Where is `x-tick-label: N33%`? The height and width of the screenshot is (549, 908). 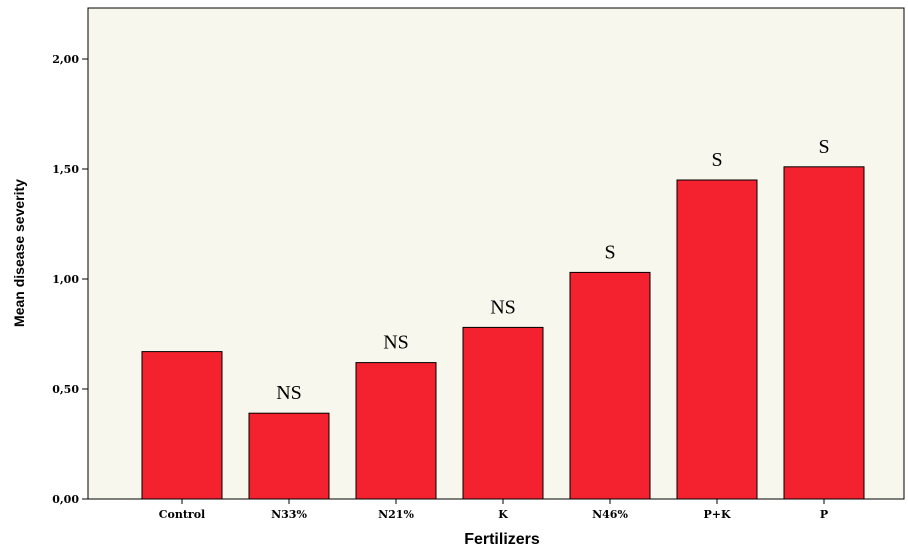 x-tick-label: N33% is located at coordinates (289, 514).